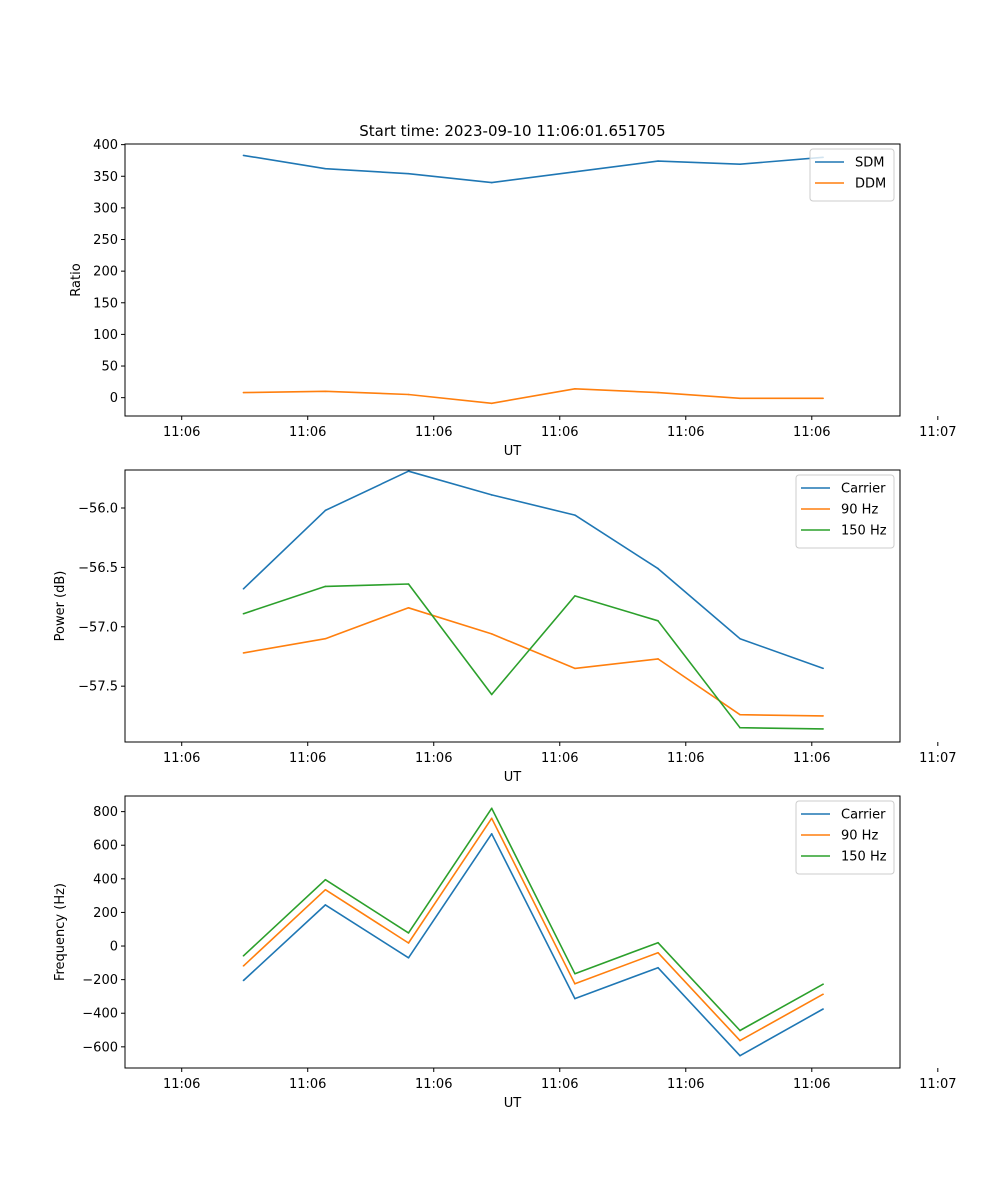 Image resolution: width=1000 pixels, height=1200 pixels. I want to click on y-tick-label: 800, so click(105, 812).